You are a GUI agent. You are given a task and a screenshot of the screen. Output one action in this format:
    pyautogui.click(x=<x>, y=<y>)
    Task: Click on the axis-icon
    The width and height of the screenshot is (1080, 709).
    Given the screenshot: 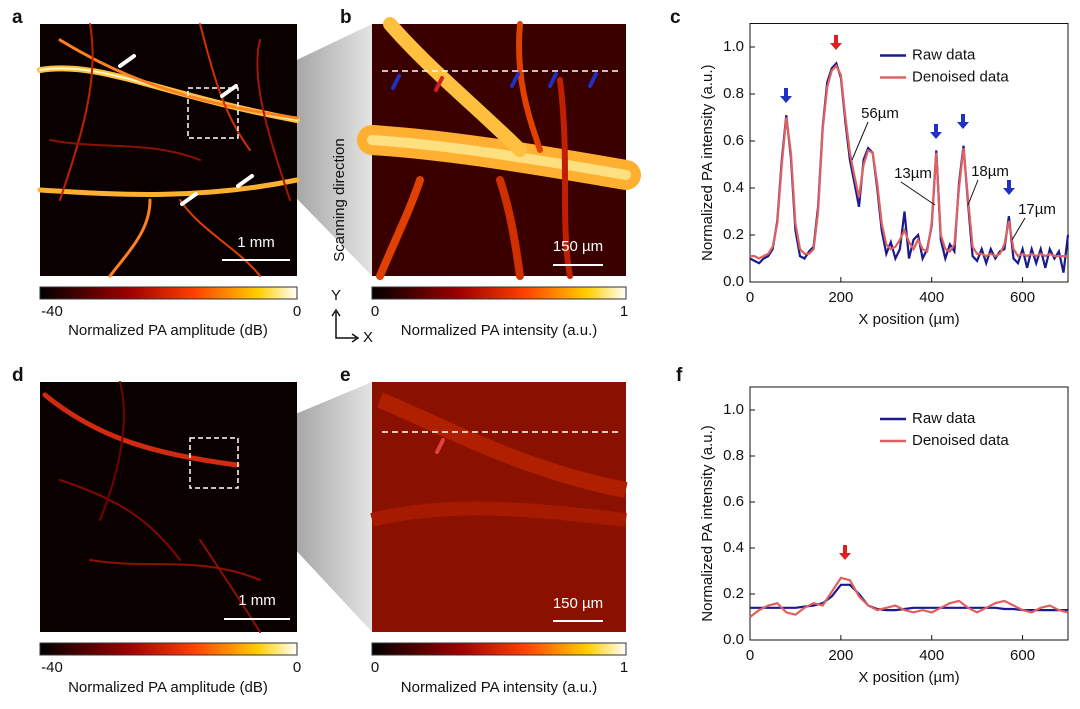 What is the action you would take?
    pyautogui.click(x=345, y=325)
    